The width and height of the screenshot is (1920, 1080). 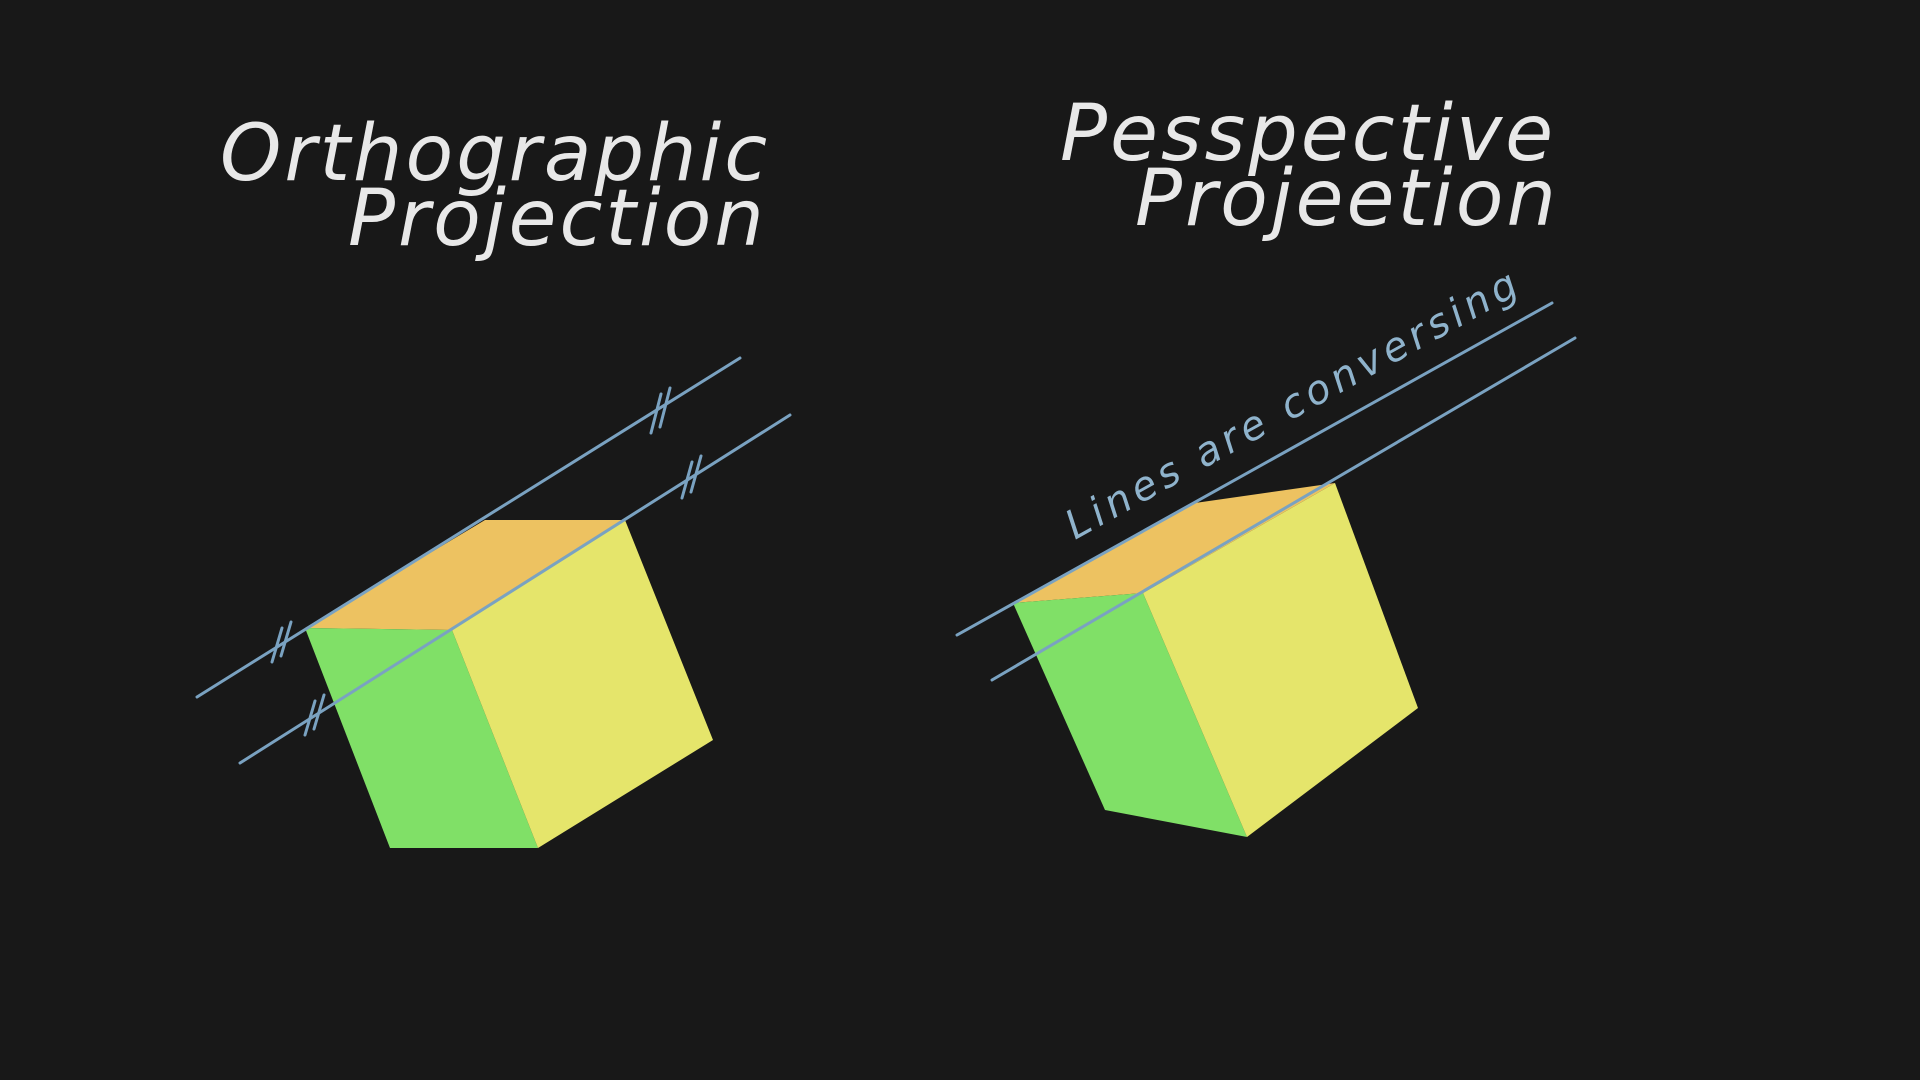 I want to click on persp-cube-right-face, so click(x=1280, y=660).